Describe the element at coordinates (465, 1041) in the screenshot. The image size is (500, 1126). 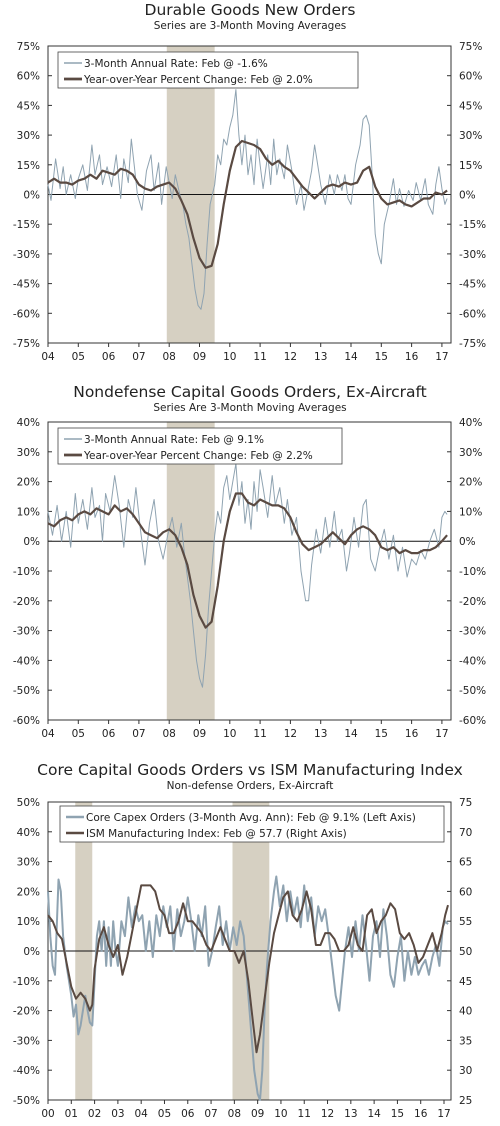
I see `y-tick-label-right: 35` at that location.